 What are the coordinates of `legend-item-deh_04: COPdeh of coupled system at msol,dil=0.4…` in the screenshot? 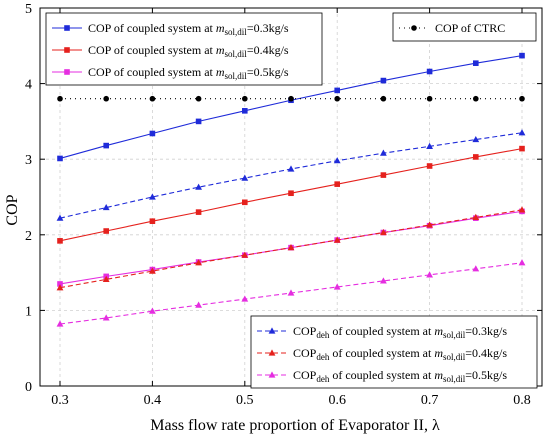 It's located at (382, 354).